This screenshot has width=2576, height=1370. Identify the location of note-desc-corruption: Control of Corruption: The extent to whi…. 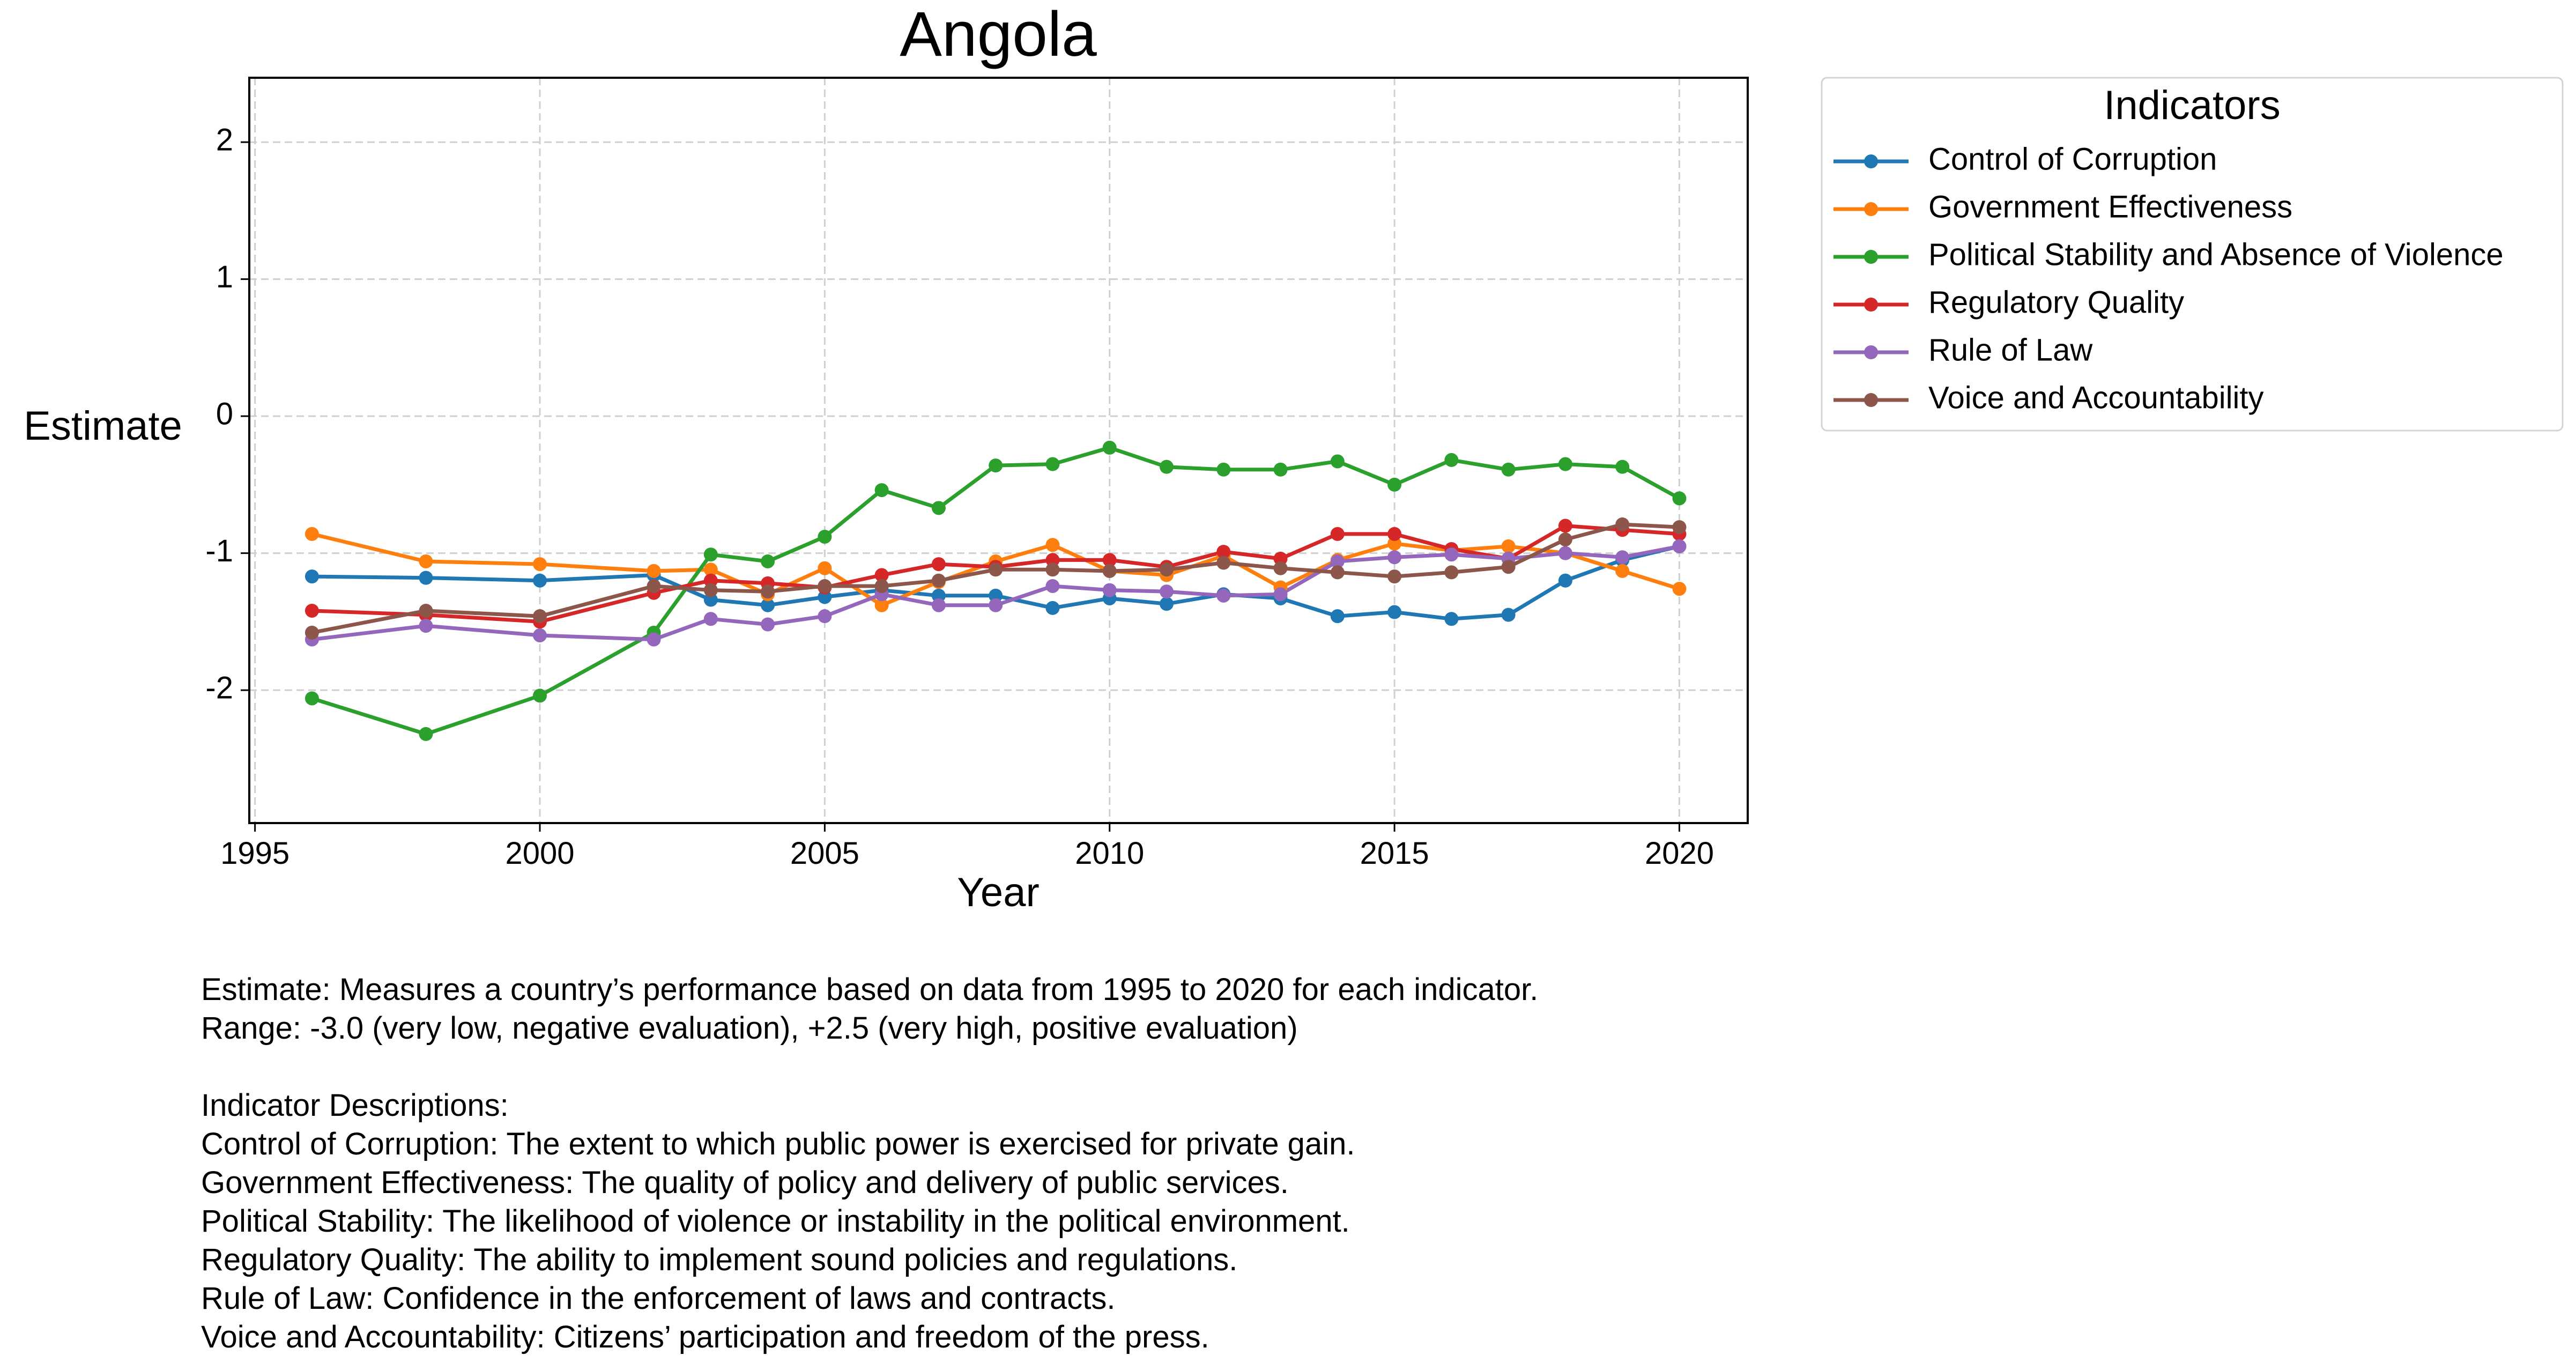
(778, 1144).